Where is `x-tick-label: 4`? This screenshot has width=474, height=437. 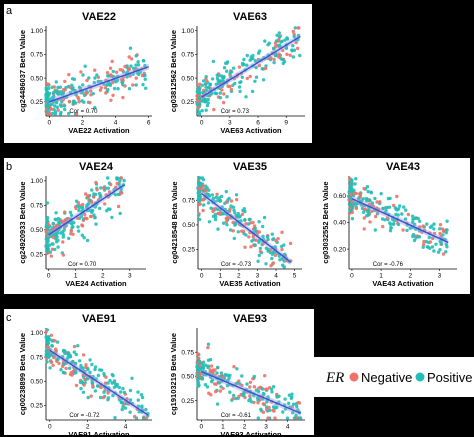
x-tick-label: 4 is located at coordinates (276, 276).